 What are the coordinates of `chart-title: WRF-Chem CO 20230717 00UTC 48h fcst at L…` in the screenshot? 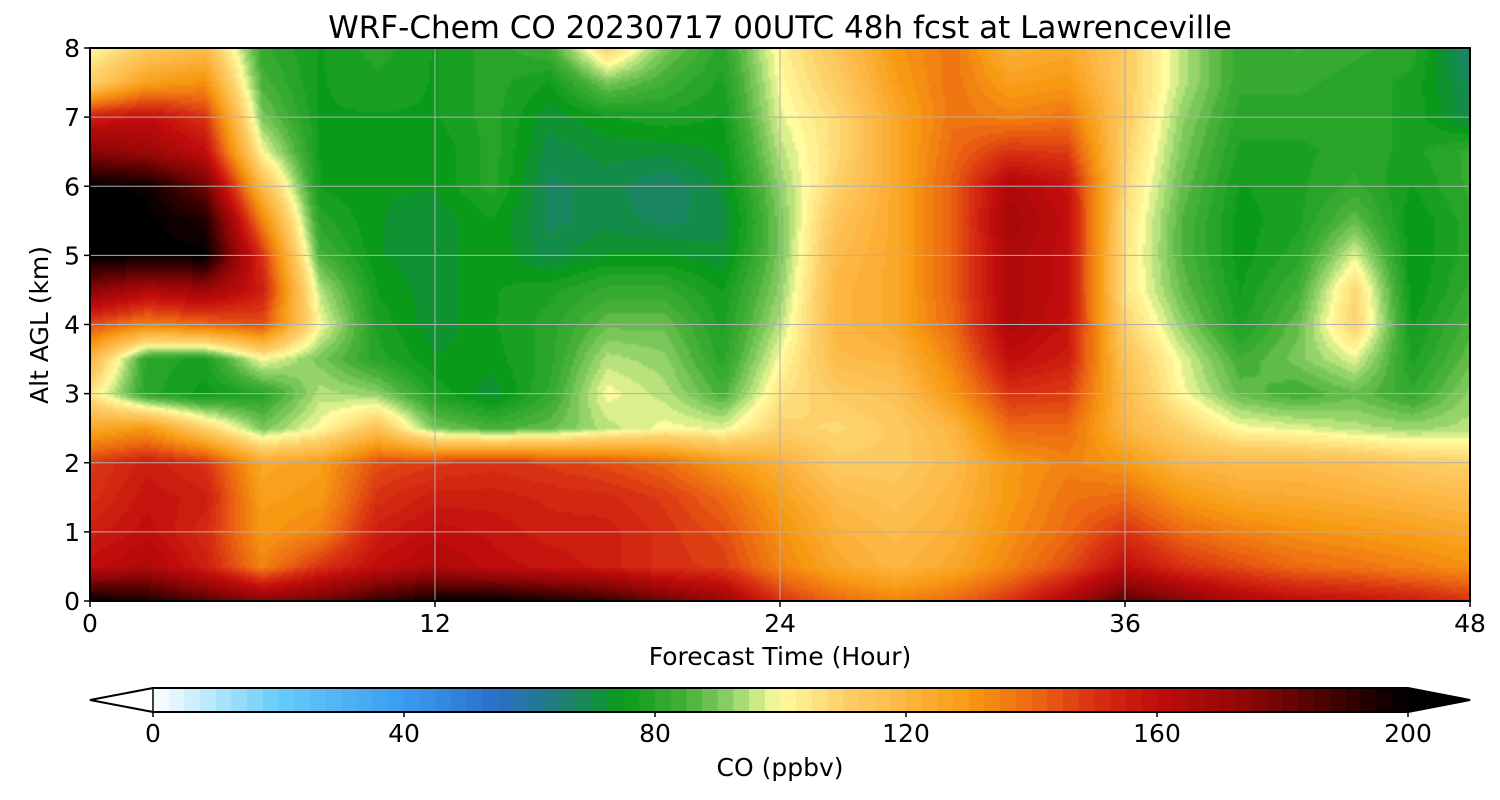 It's located at (780, 28).